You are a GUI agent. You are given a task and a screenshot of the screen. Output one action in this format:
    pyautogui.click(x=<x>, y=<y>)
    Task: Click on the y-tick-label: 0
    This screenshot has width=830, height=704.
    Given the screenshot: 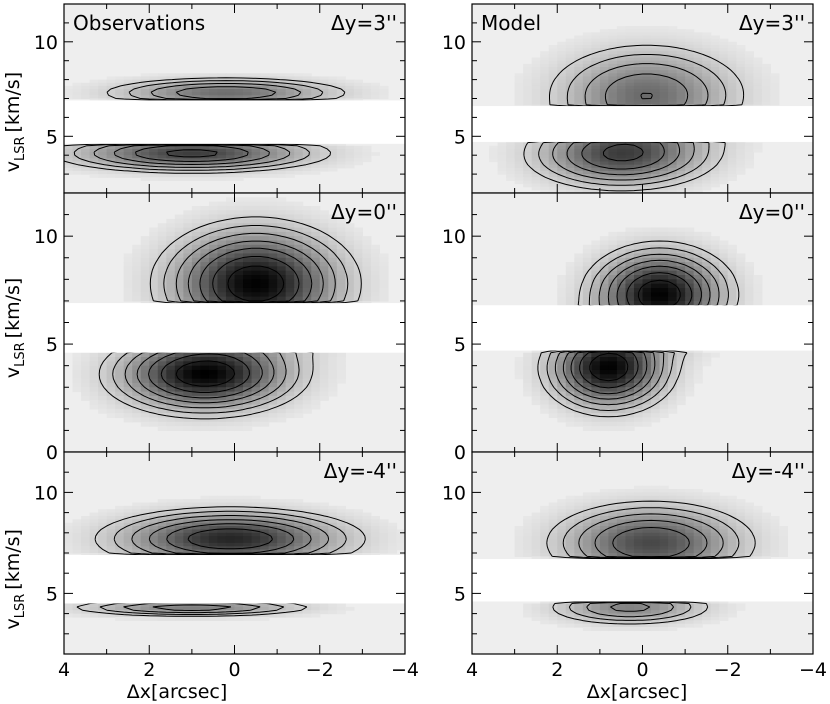 What is the action you would take?
    pyautogui.click(x=52, y=453)
    